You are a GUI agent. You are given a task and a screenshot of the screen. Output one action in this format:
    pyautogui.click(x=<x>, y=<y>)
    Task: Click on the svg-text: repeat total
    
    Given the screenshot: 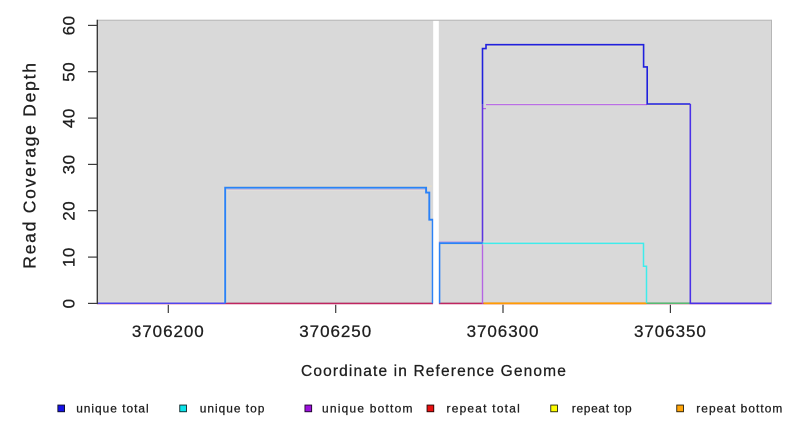 What is the action you would take?
    pyautogui.click(x=484, y=408)
    